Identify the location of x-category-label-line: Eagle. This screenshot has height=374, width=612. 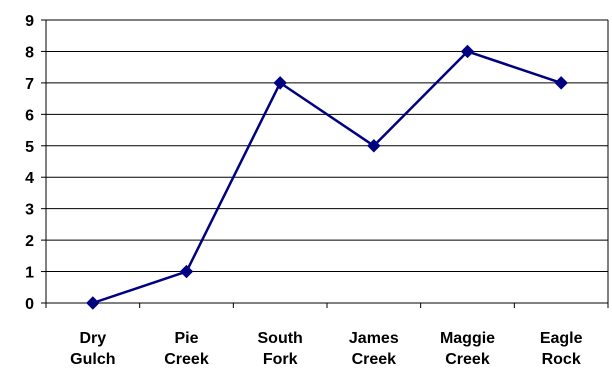
(561, 338).